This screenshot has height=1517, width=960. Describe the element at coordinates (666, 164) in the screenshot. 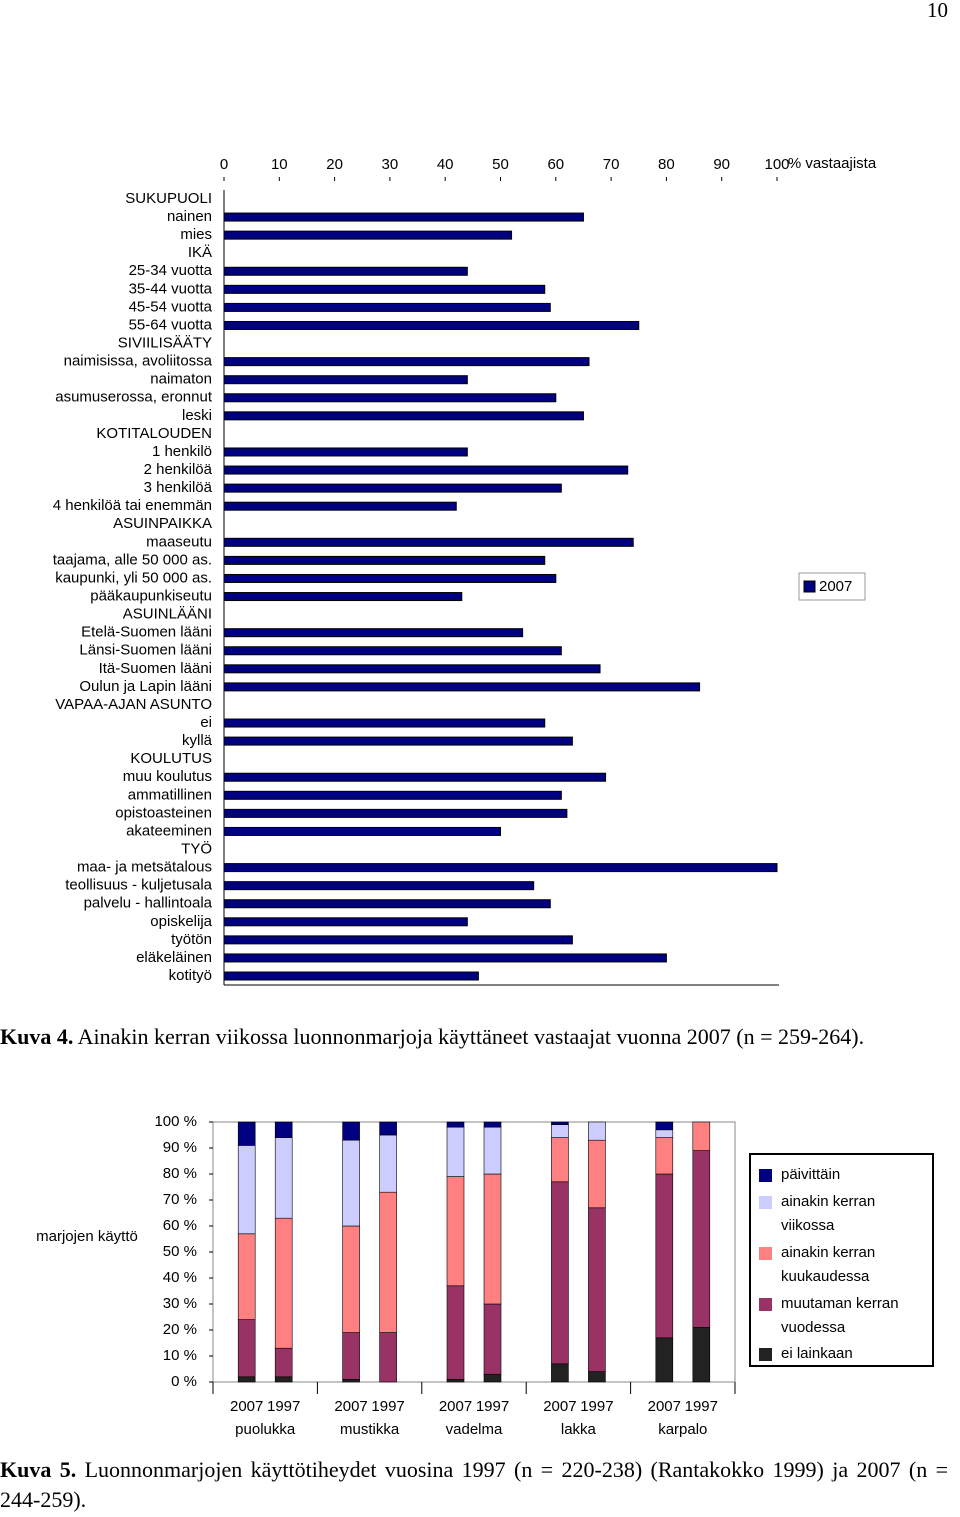

I see `x-tick-label: 80` at that location.